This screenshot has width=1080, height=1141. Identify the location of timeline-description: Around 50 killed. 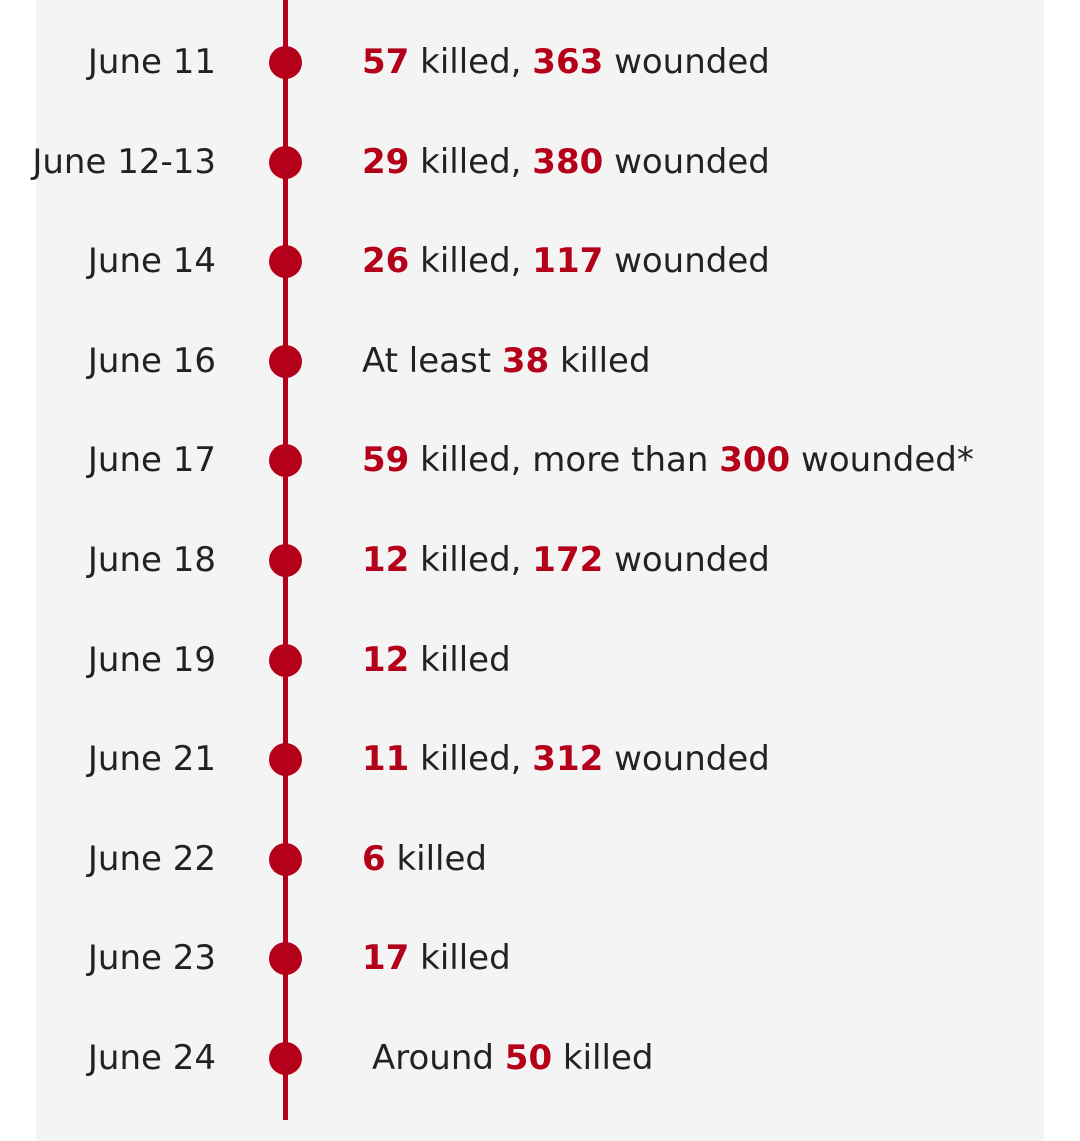
(512, 1058).